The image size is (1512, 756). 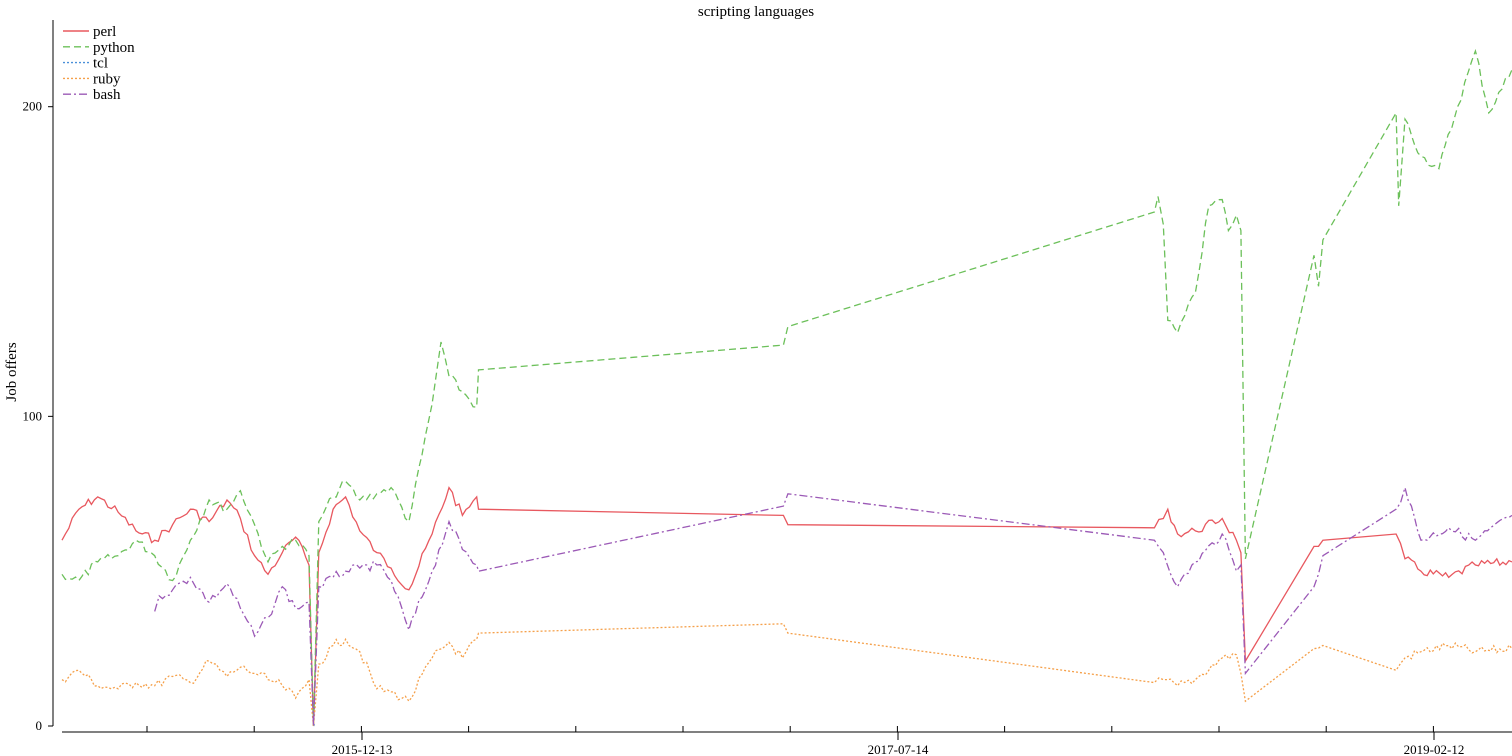 What do you see at coordinates (898, 749) in the screenshot?
I see `x-tick-label: 2017-07-14` at bounding box center [898, 749].